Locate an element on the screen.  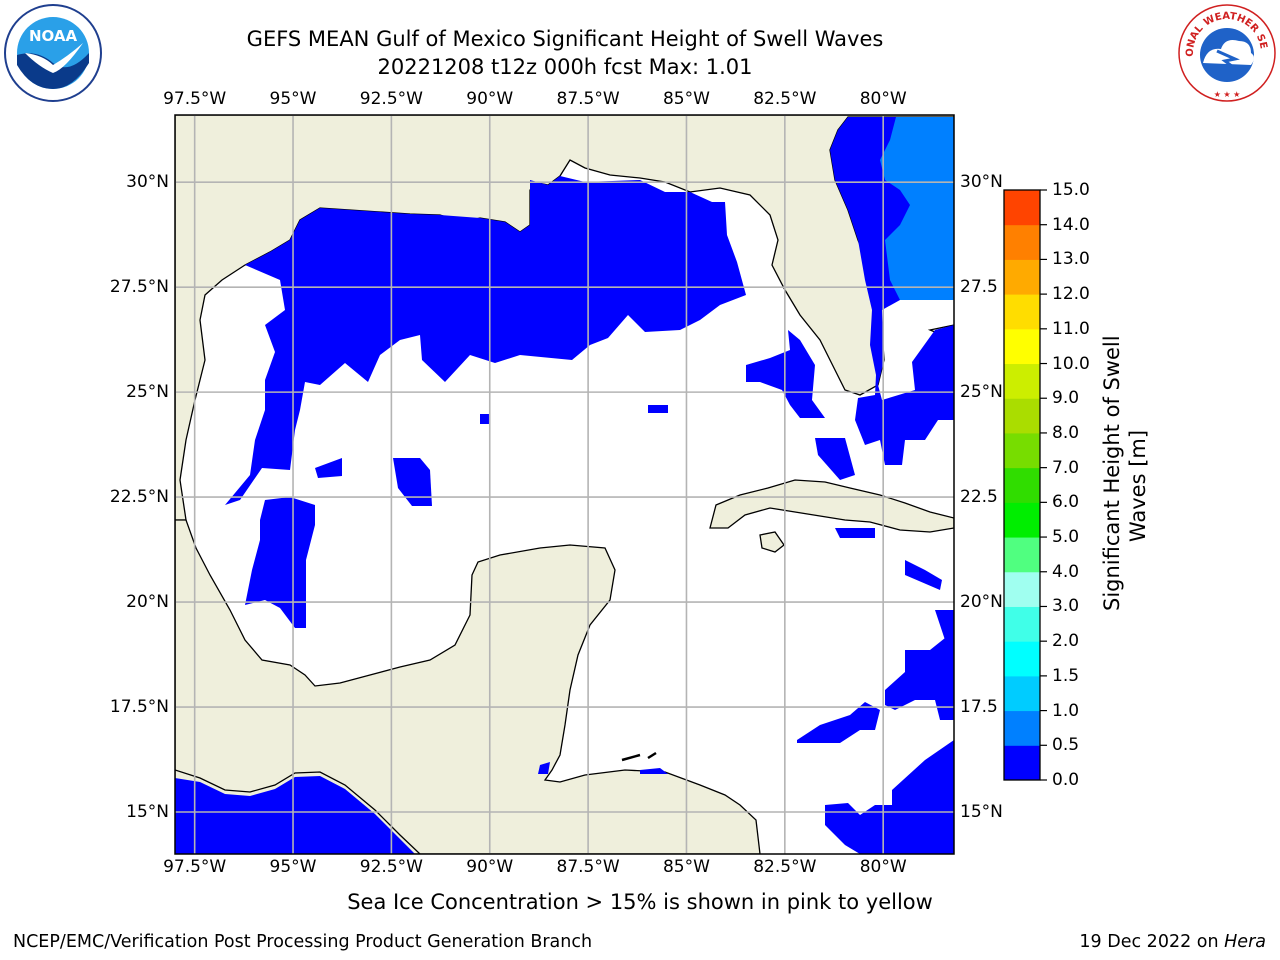
footer-host: Hera is located at coordinates (1245, 942).